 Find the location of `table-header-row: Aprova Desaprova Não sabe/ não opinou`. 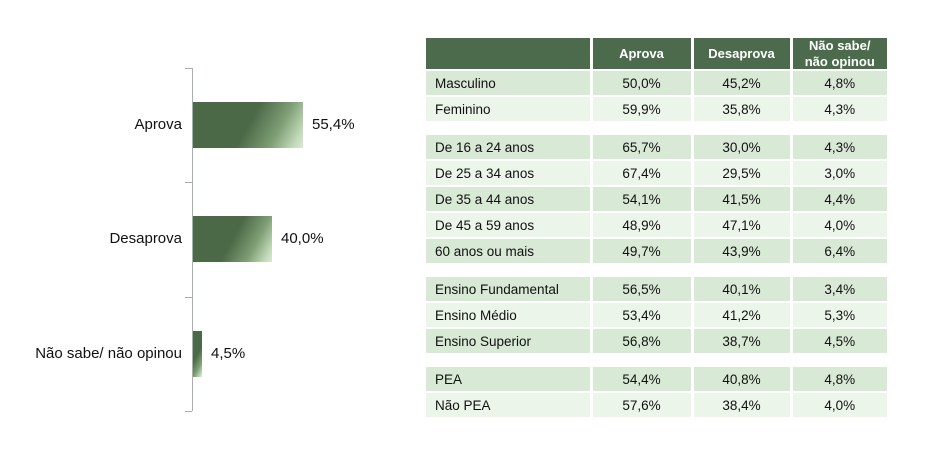

table-header-row: Aprova Desaprova Não sabe/ não opinou is located at coordinates (656, 55).